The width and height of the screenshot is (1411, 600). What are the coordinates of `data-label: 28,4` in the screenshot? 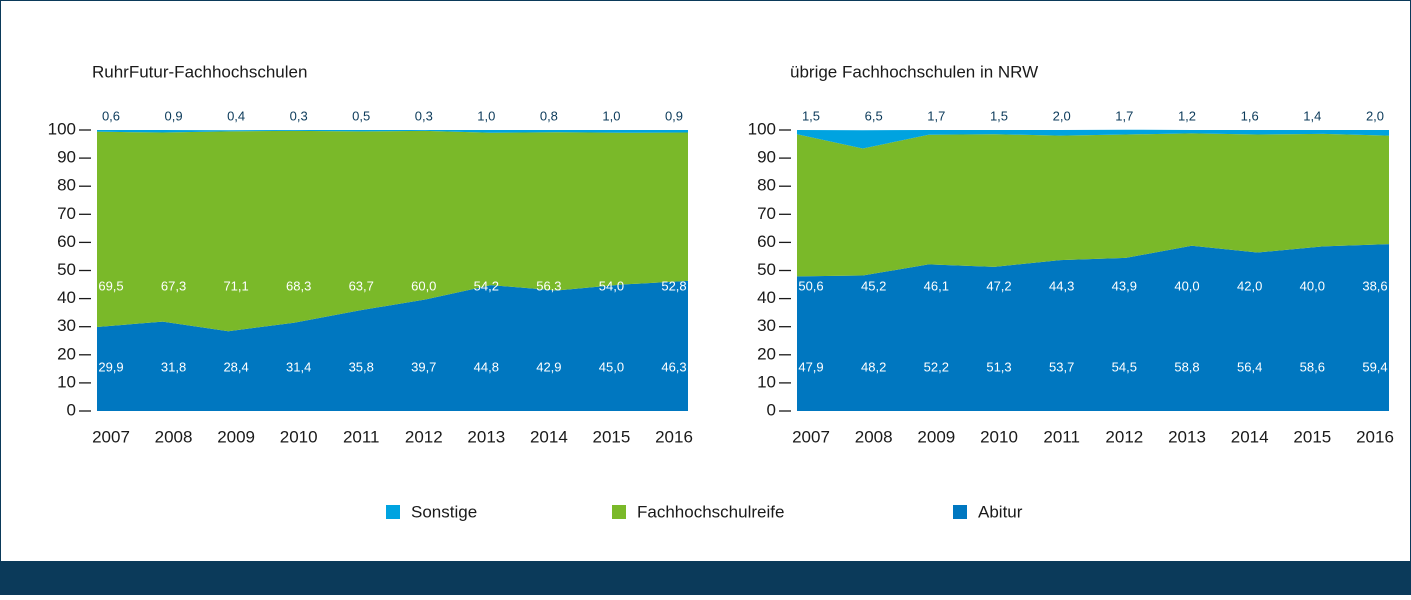 It's located at (235, 366).